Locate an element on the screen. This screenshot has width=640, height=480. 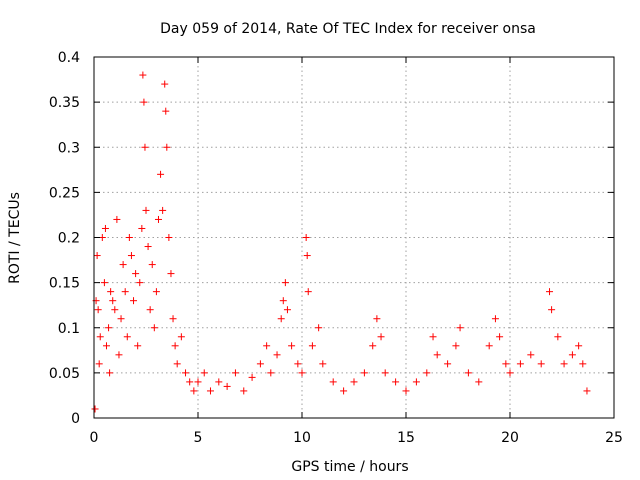
y-tick-label: 0.25 is located at coordinates (64, 193).